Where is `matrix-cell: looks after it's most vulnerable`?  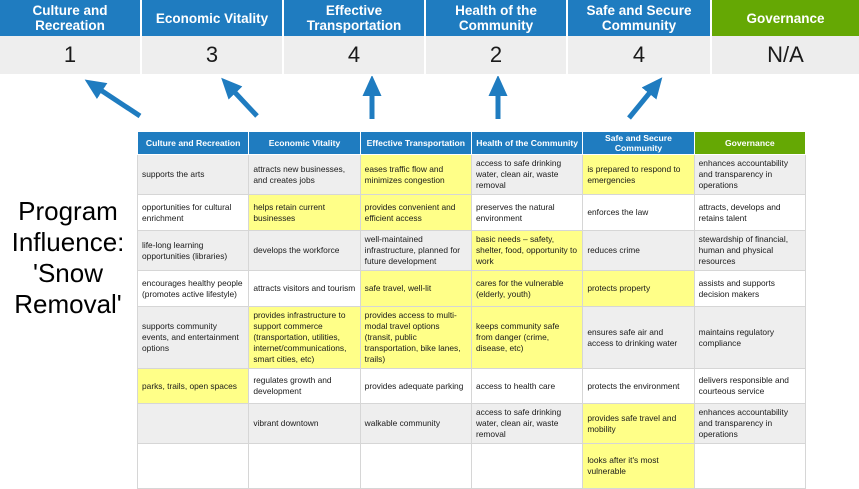 matrix-cell: looks after it's most vulnerable is located at coordinates (638, 466).